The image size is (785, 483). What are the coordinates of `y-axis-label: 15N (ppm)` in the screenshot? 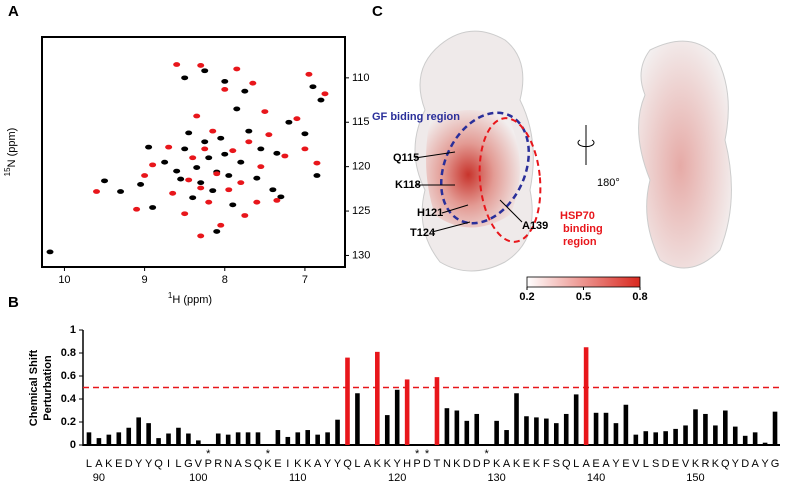 It's located at (10, 152).